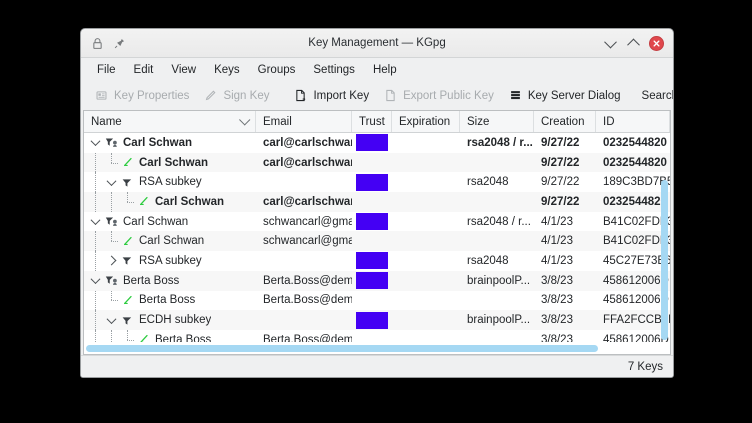 The image size is (752, 423). I want to click on column-header-trust: Trust, so click(372, 121).